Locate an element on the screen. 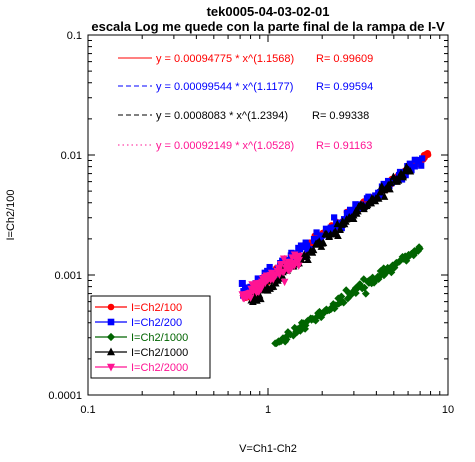  x-tick-label: 1 is located at coordinates (268, 410).